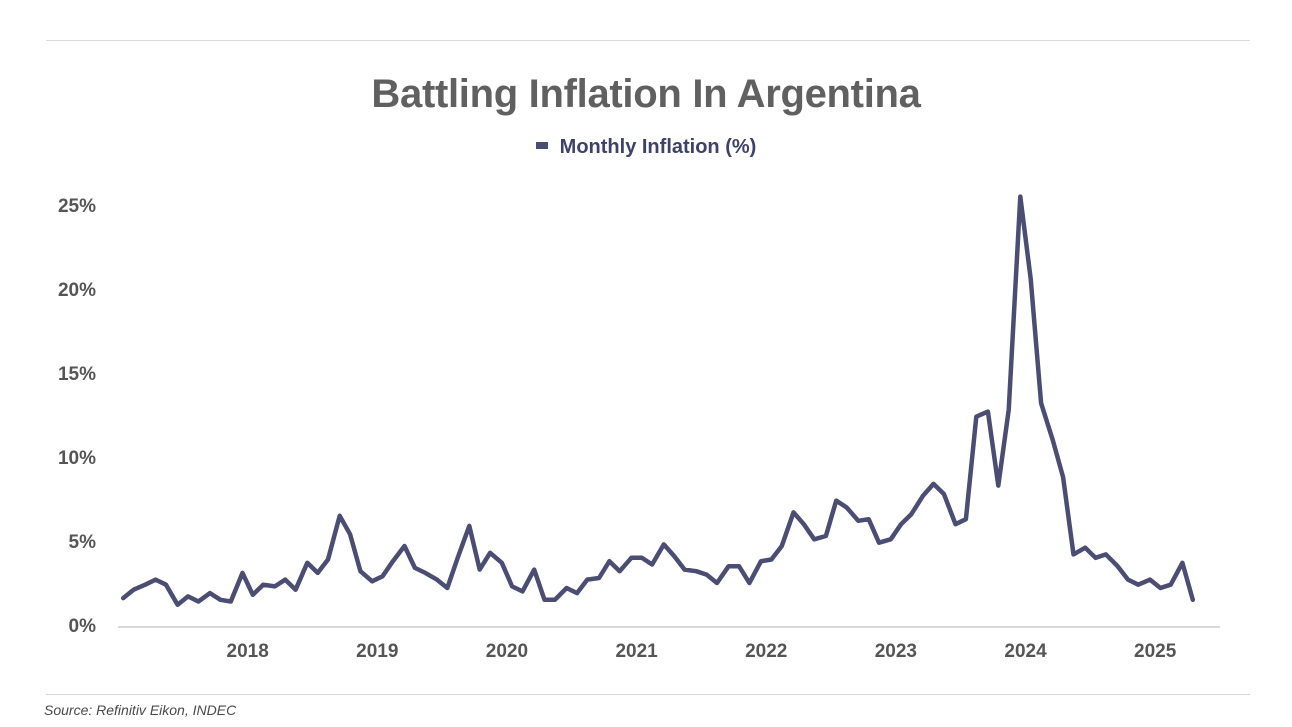  What do you see at coordinates (648, 40) in the screenshot?
I see `top-divider` at bounding box center [648, 40].